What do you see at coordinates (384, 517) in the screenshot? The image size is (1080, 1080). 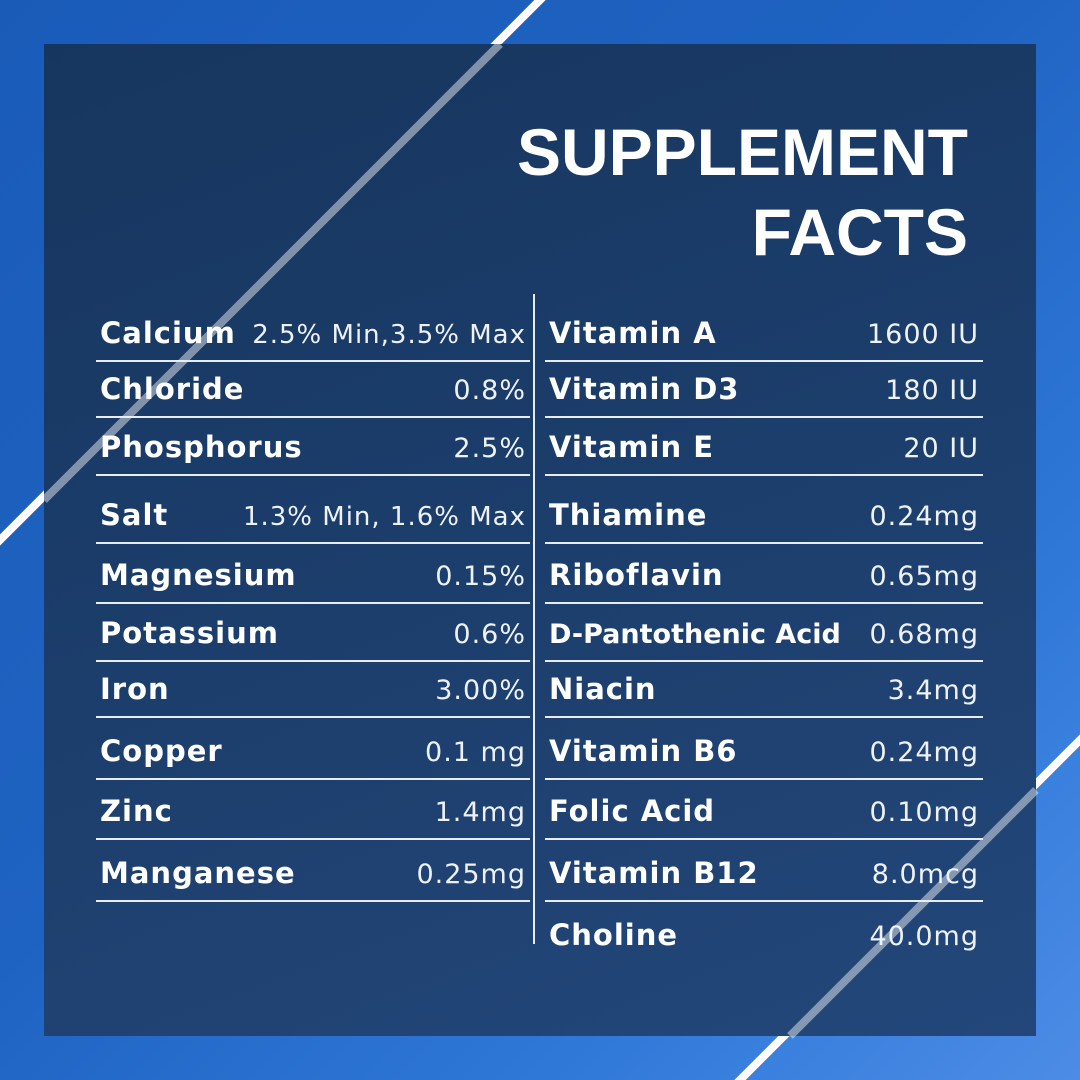 I see `nutrient-value: 1.3% Min, 1.6% Max` at bounding box center [384, 517].